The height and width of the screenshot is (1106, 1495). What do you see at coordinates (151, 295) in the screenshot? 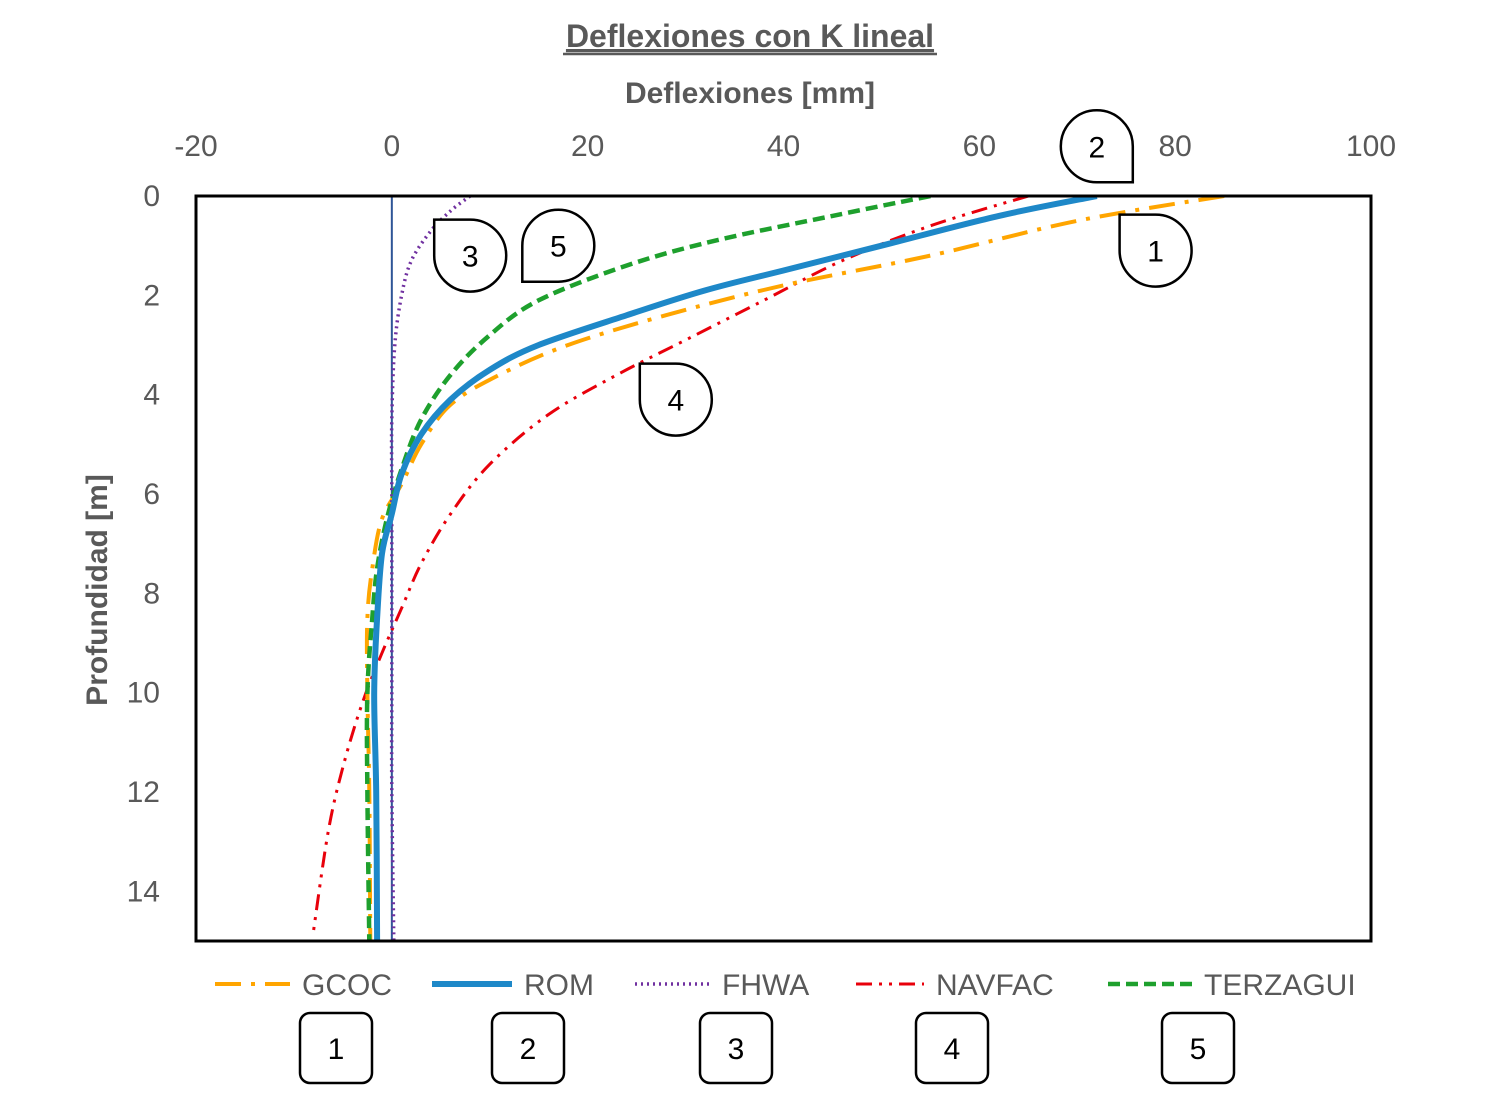
I see `y-tick-label: 2` at bounding box center [151, 295].